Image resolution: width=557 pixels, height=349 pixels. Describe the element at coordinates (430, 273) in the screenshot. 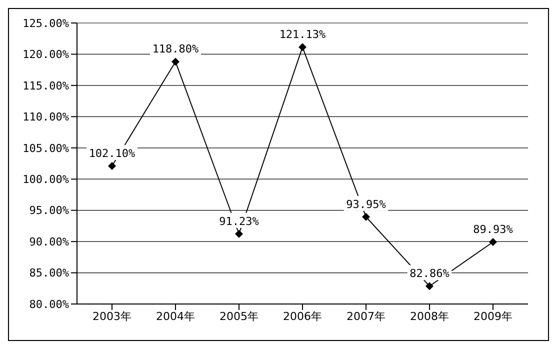

I see `data-label: 82.86%` at that location.